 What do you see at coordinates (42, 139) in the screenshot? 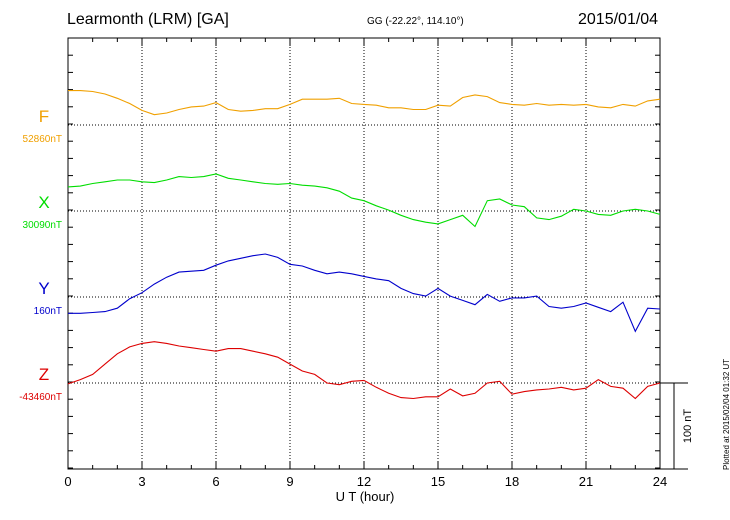
I see `series-baseline-label-f: 52860nT` at bounding box center [42, 139].